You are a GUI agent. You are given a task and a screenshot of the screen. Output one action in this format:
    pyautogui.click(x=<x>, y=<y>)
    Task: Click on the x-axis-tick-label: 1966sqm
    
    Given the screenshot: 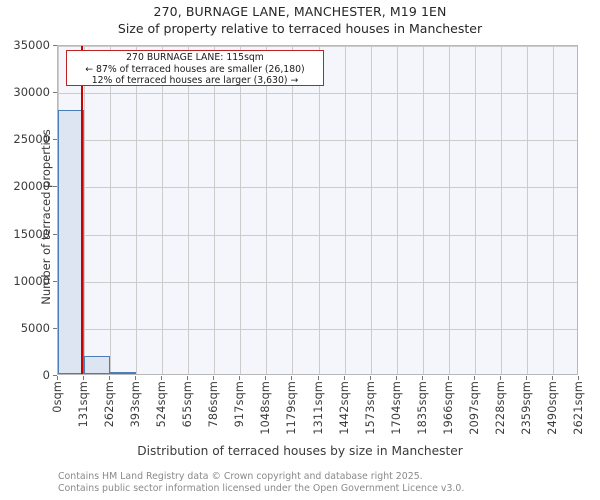 What is the action you would take?
    pyautogui.click(x=448, y=408)
    